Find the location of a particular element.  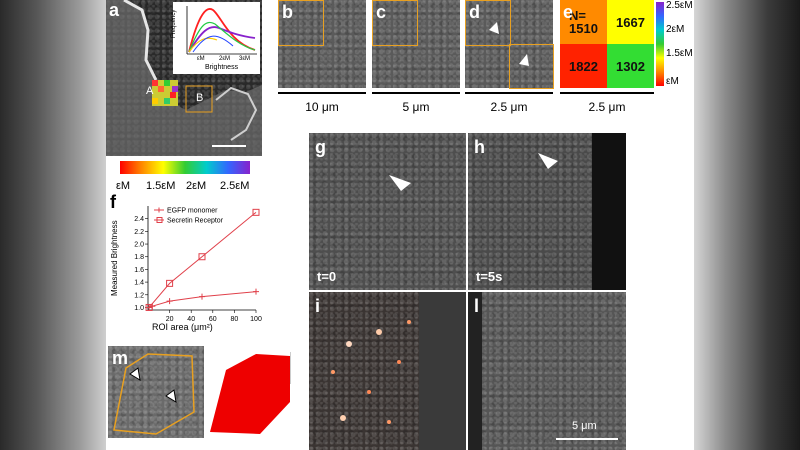

panel-a-label: a is located at coordinates (114, 10).